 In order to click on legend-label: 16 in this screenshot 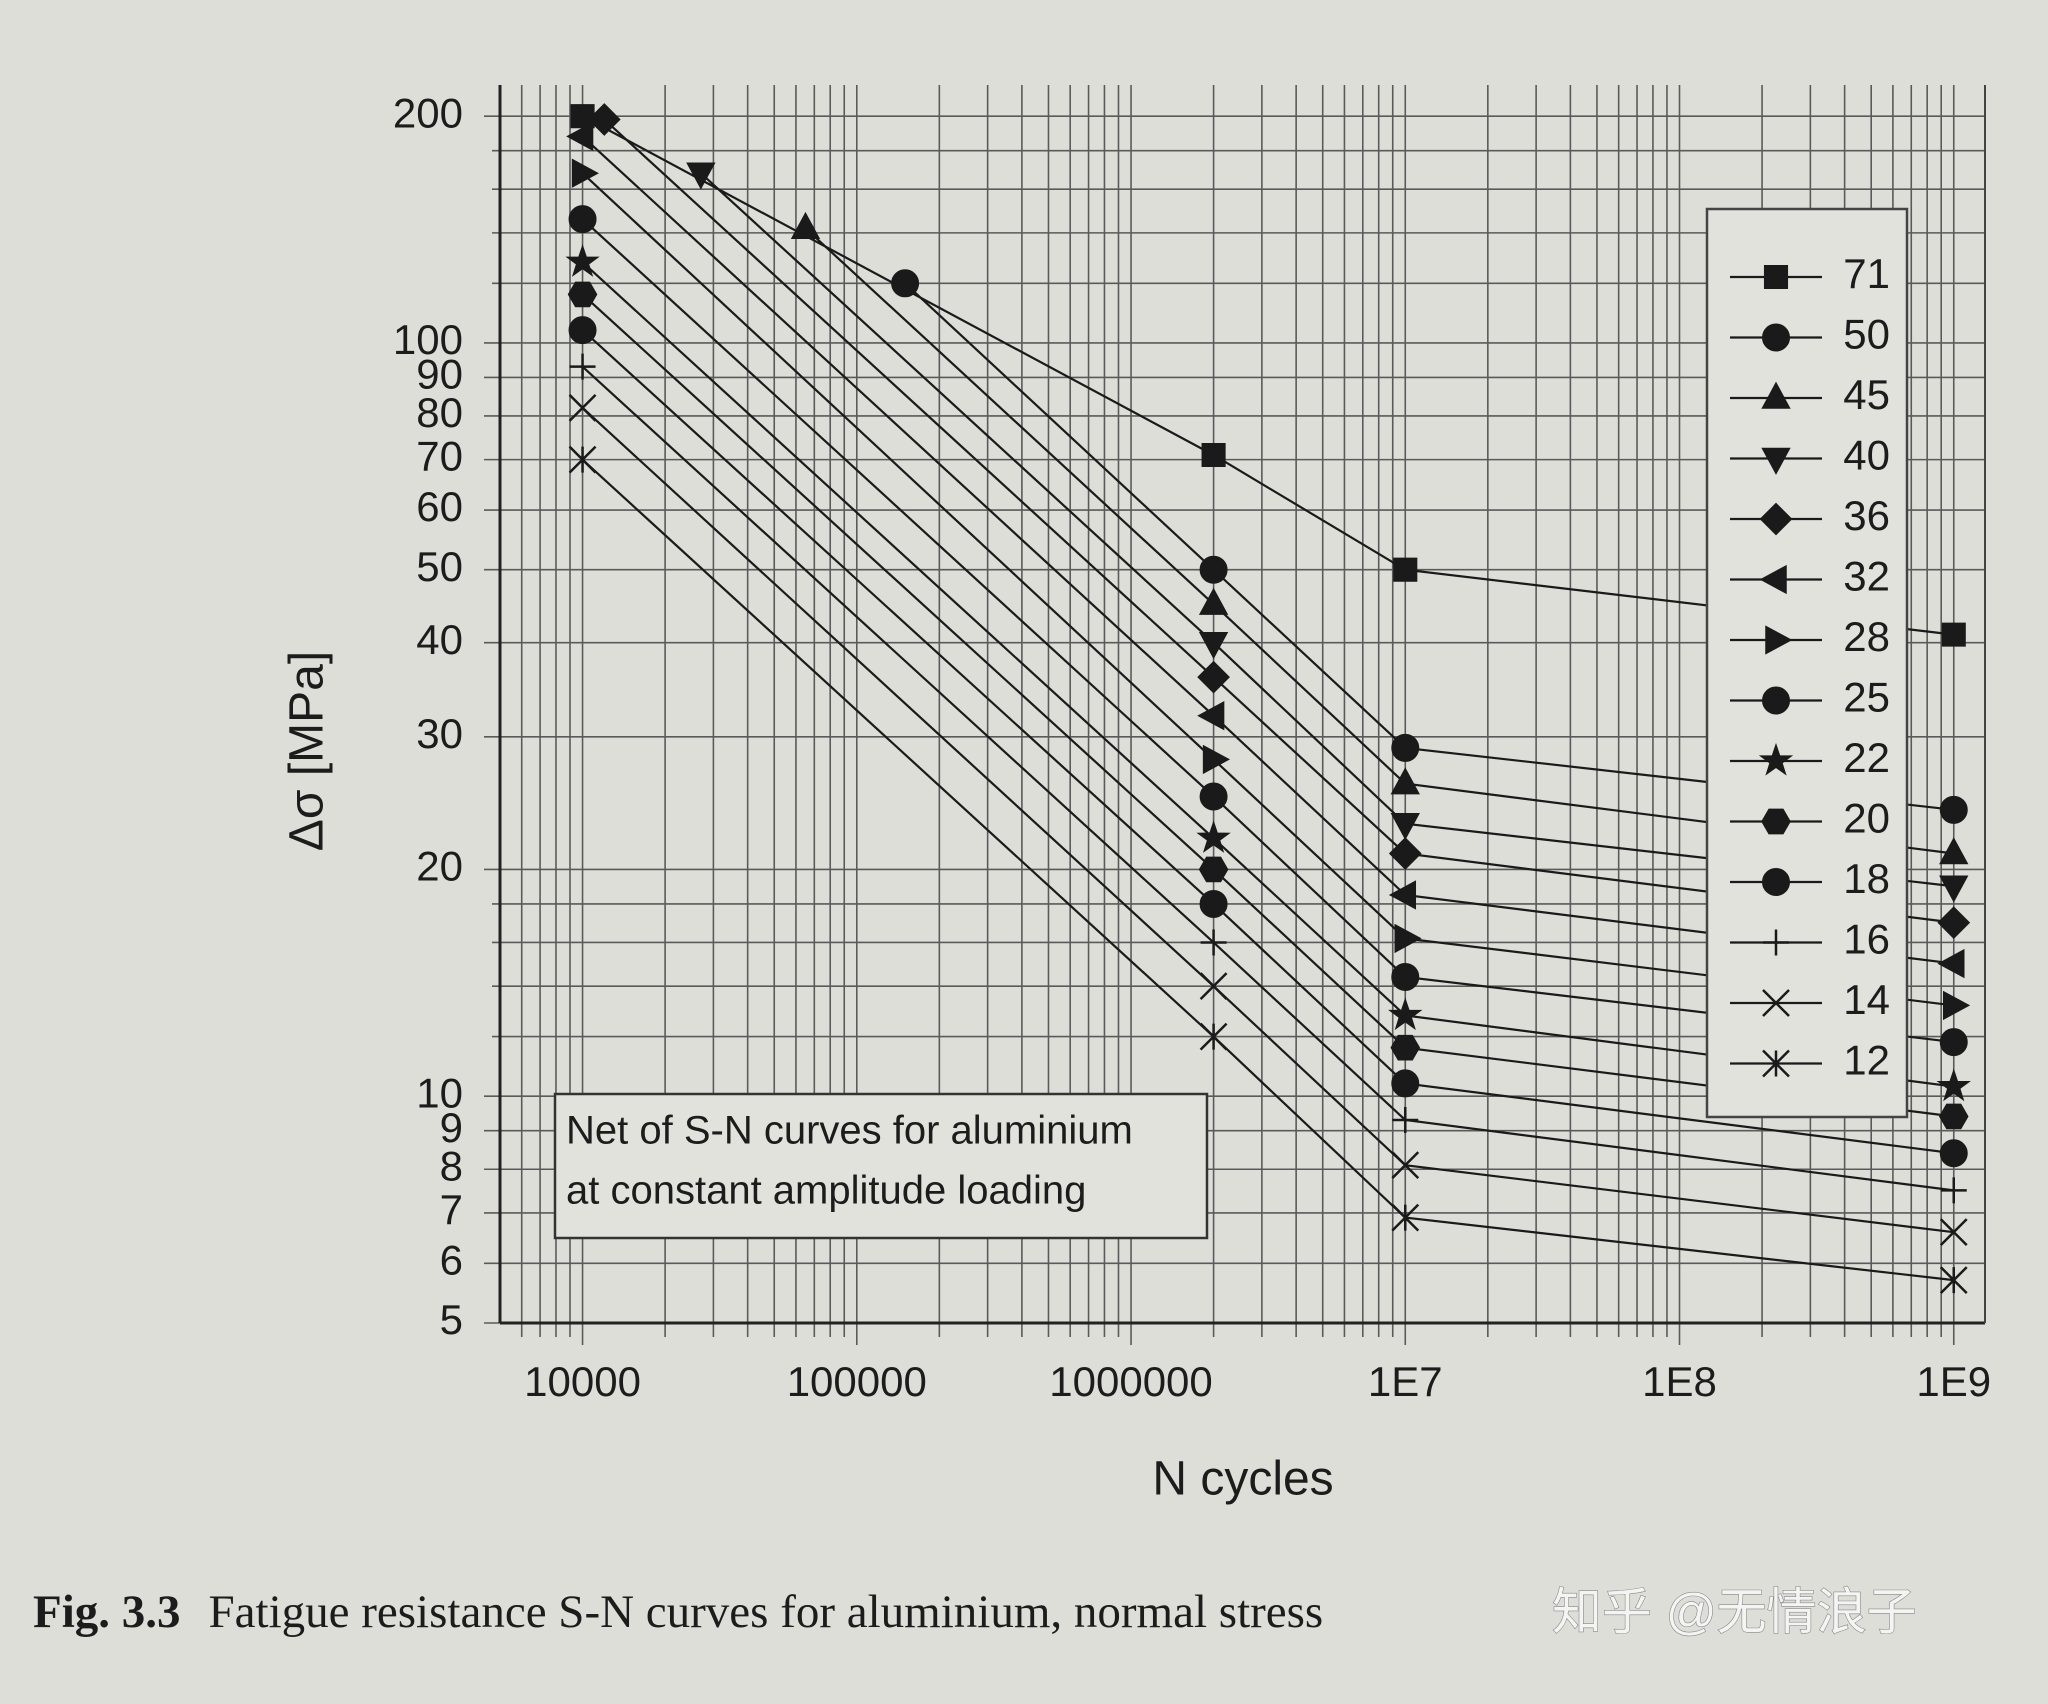, I will do `click(1866, 939)`.